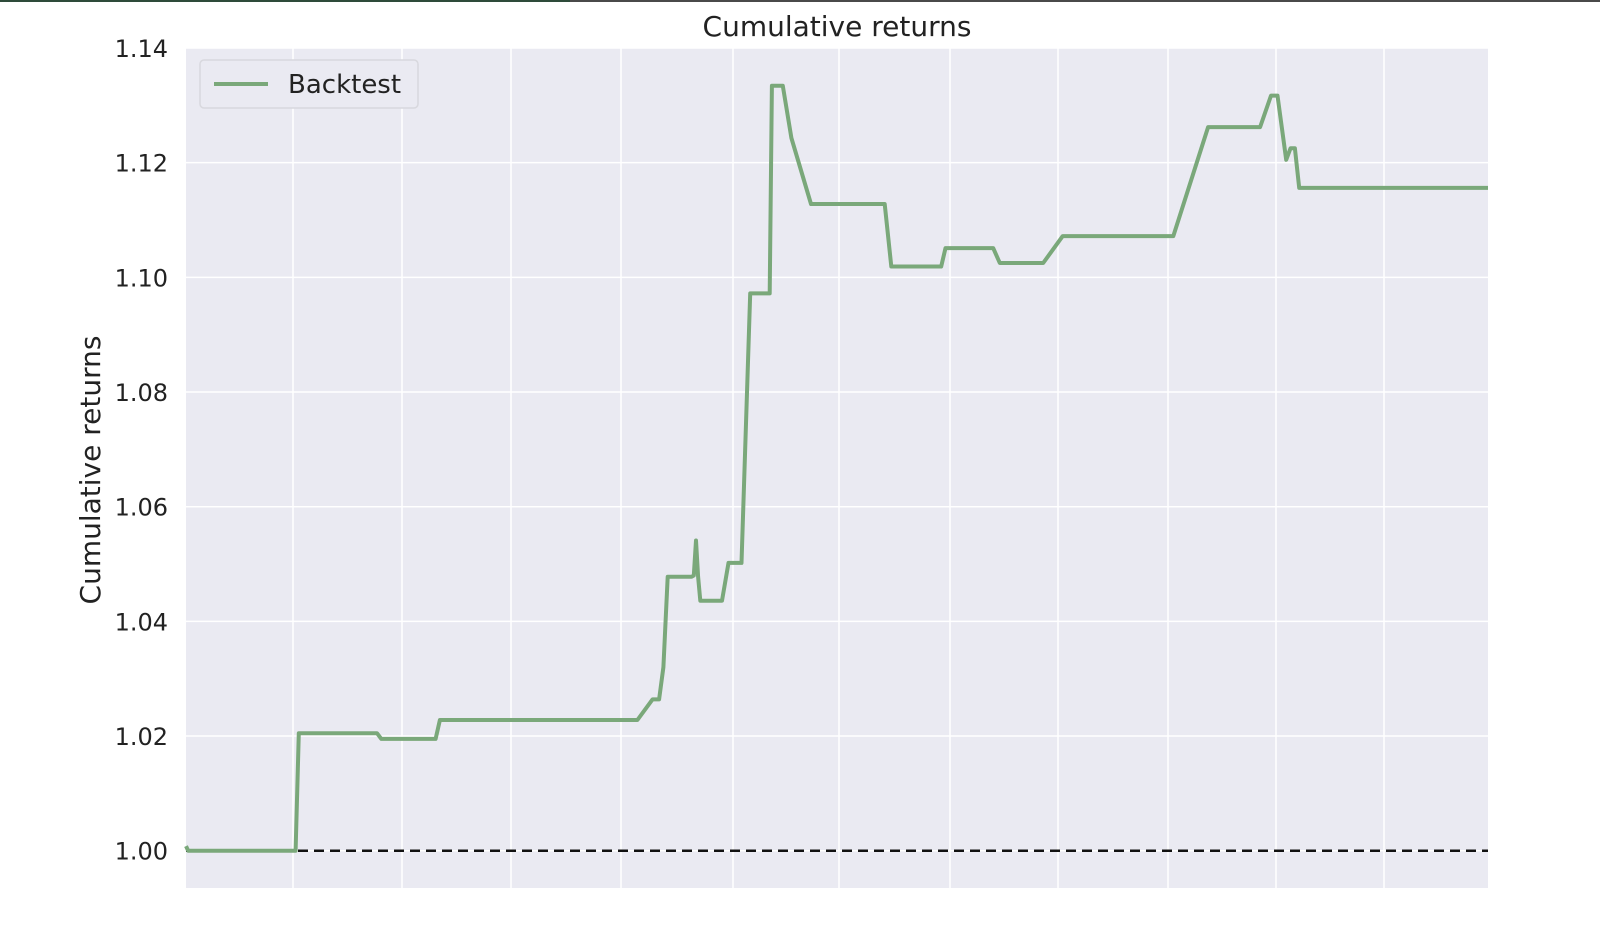 This screenshot has height=933, width=1600. What do you see at coordinates (141, 278) in the screenshot?
I see `y-tick-label: 1.10` at bounding box center [141, 278].